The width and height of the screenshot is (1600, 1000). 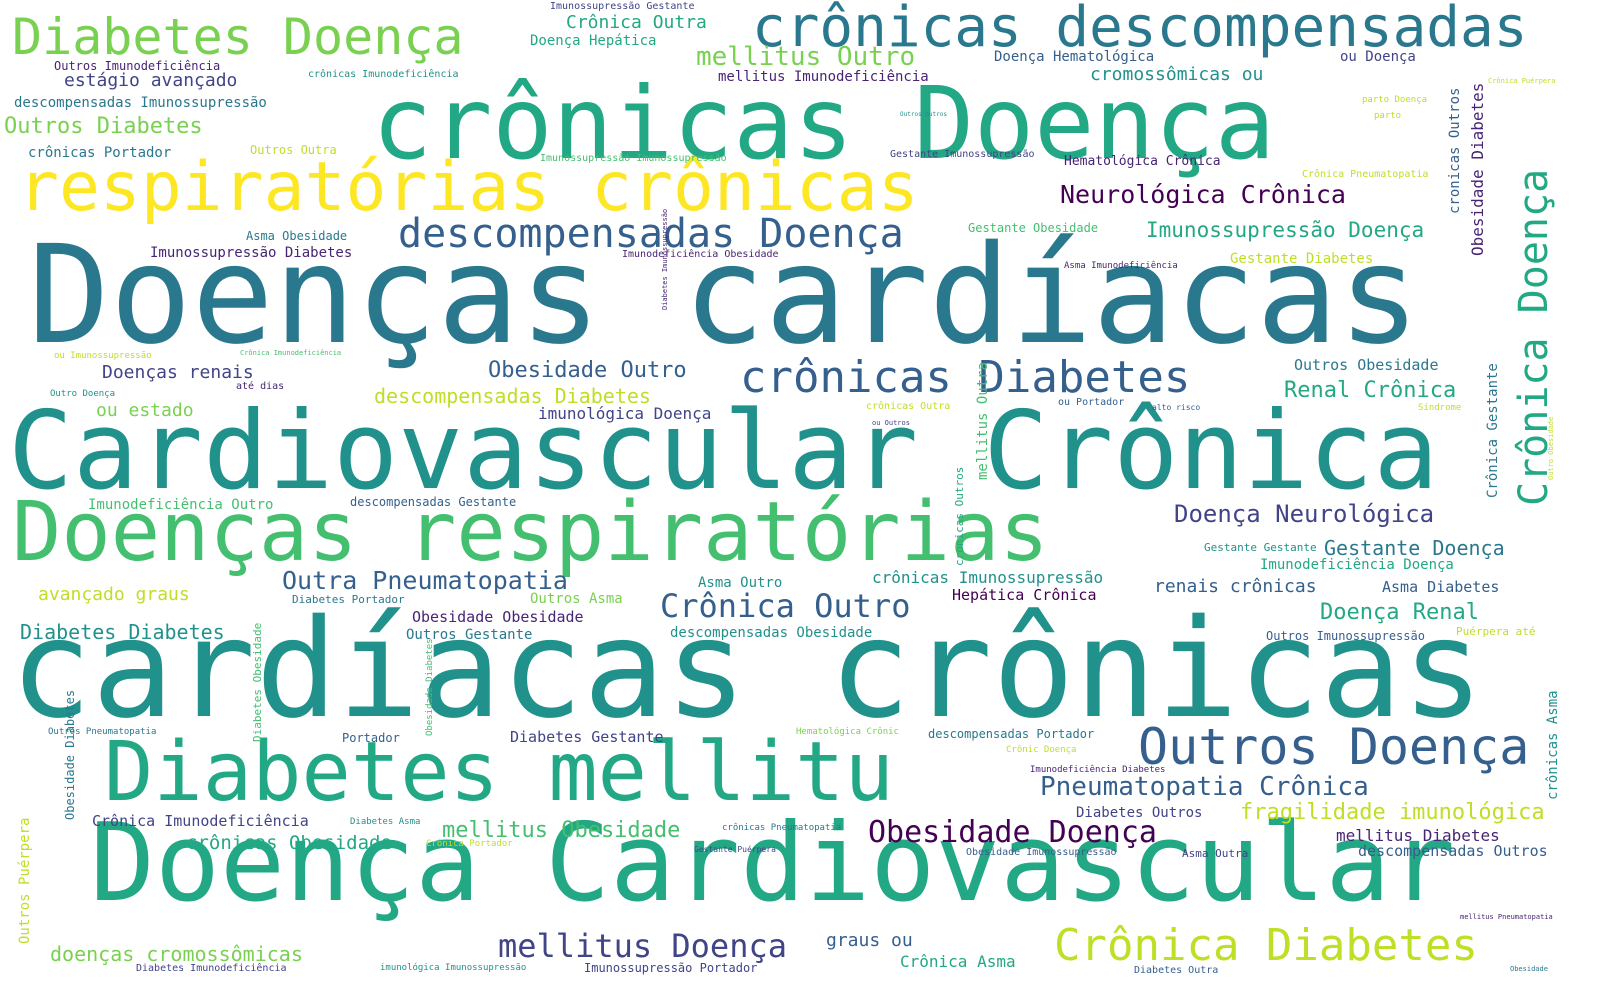 What do you see at coordinates (114, 594) in the screenshot?
I see `cloud-word: avançado graus` at bounding box center [114, 594].